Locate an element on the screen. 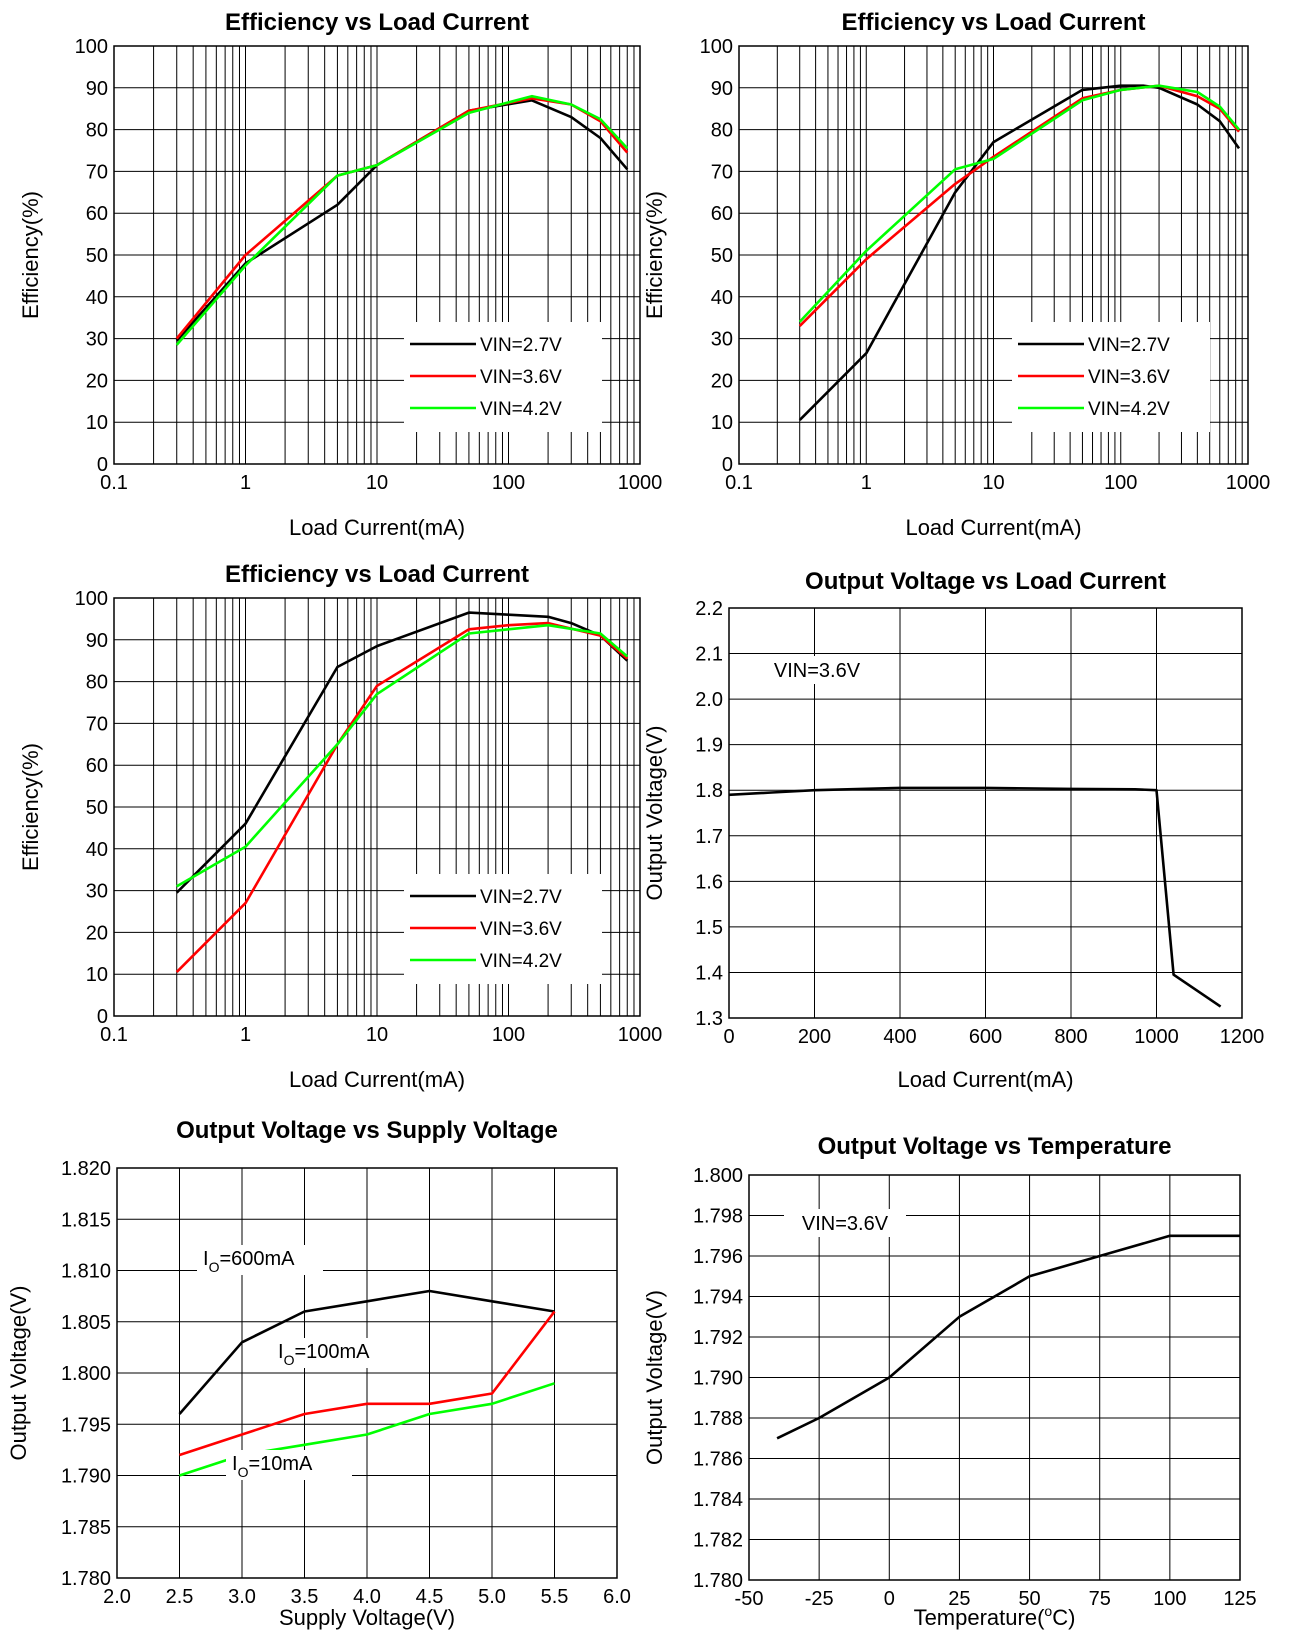  y-tick-label: 1.810 is located at coordinates (86, 1272).